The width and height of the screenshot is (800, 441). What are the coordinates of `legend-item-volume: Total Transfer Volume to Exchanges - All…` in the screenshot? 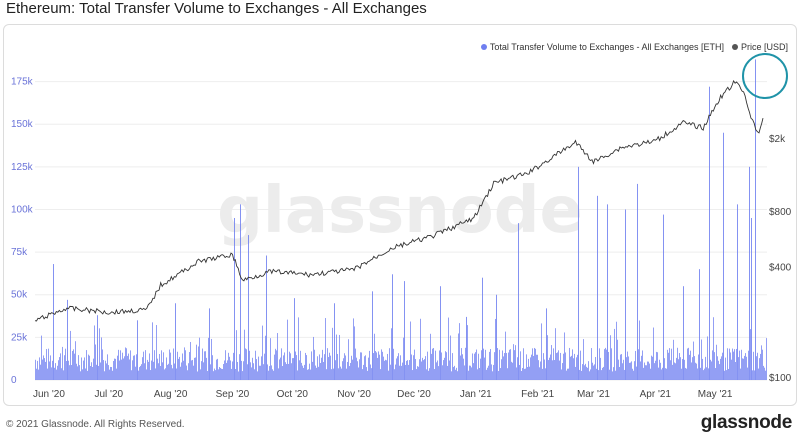 It's located at (602, 47).